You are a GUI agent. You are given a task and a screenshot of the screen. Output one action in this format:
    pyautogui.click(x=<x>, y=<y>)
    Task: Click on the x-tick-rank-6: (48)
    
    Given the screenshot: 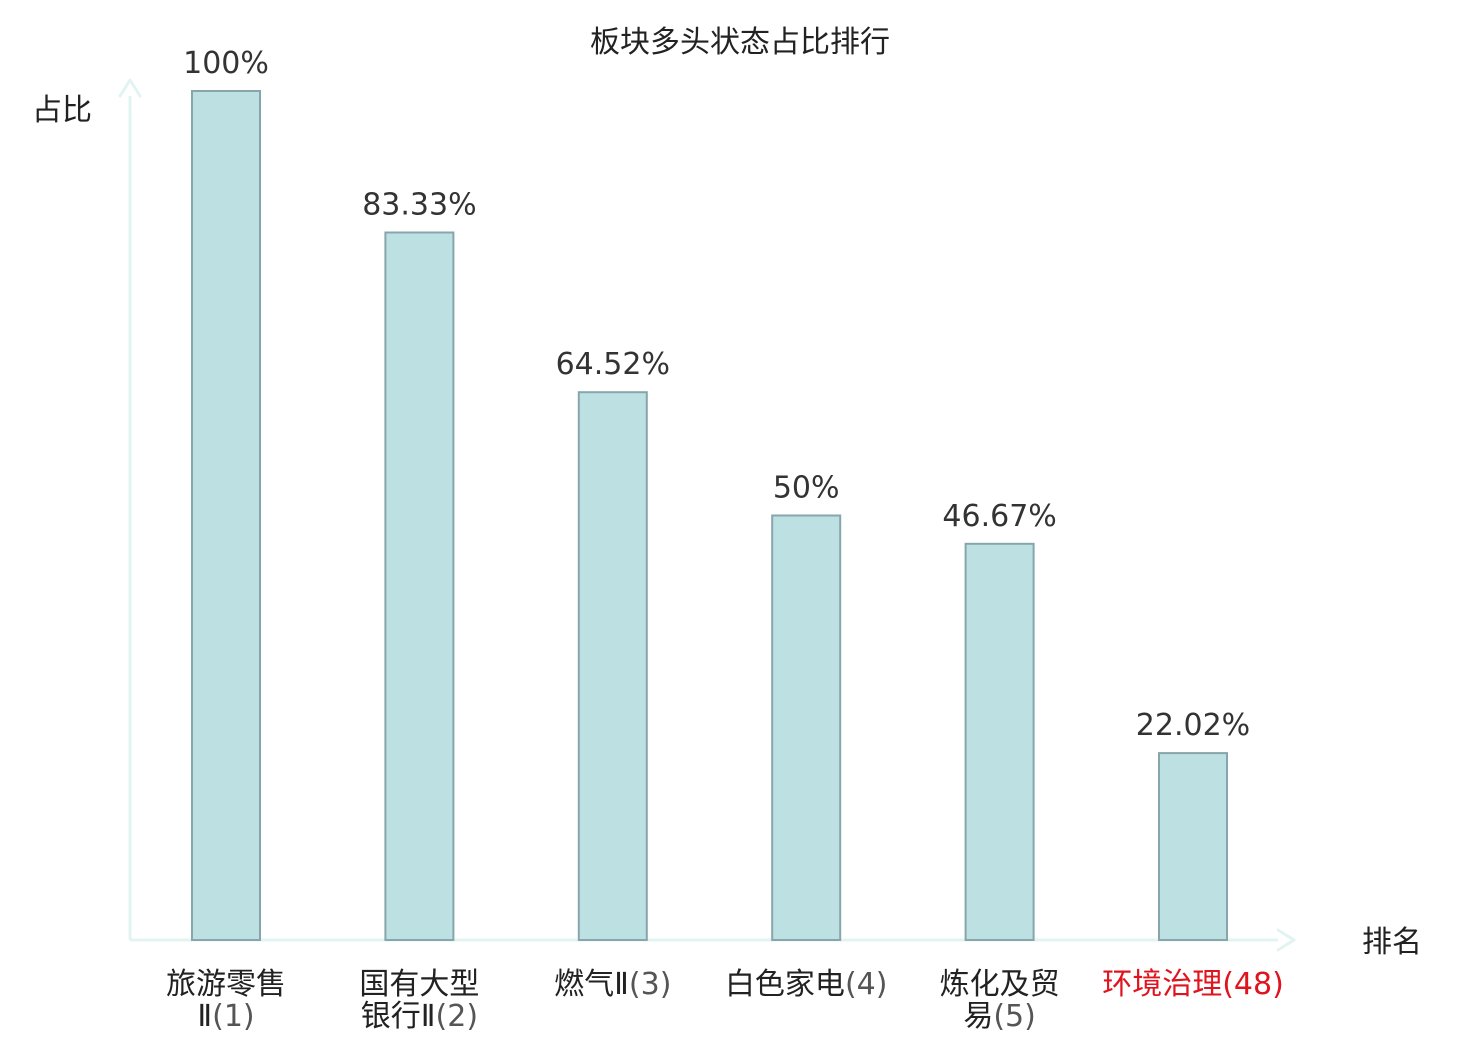 What is the action you would take?
    pyautogui.click(x=1253, y=984)
    